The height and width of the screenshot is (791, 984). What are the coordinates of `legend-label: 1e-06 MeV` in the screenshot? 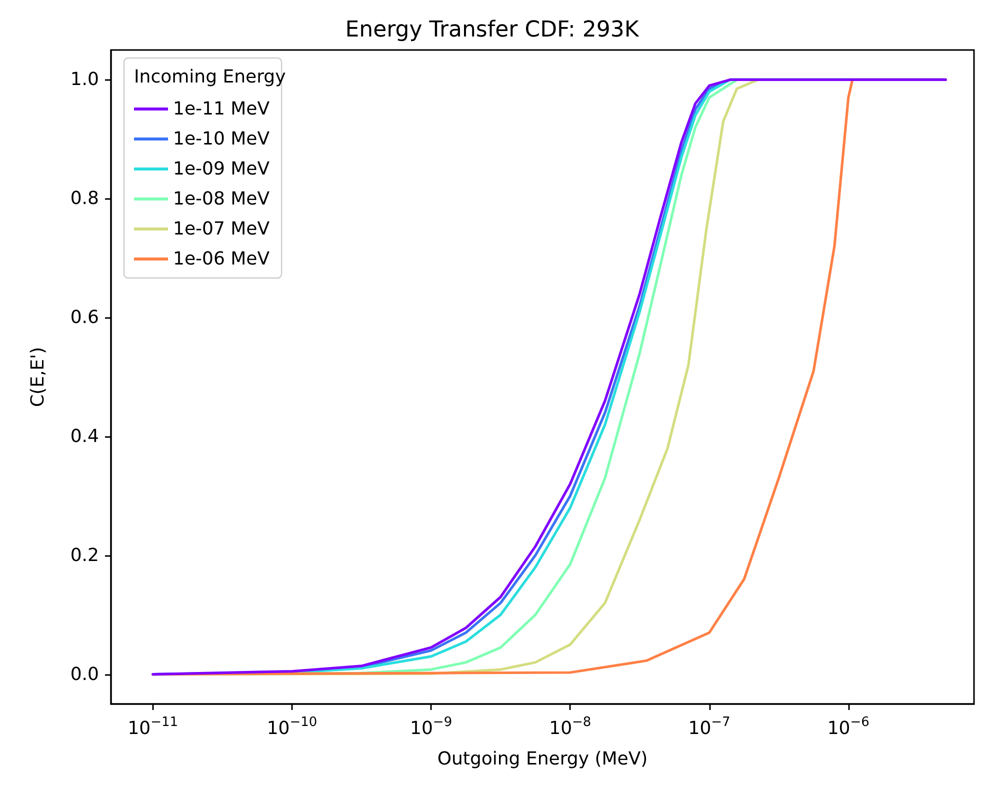 It's located at (221, 259).